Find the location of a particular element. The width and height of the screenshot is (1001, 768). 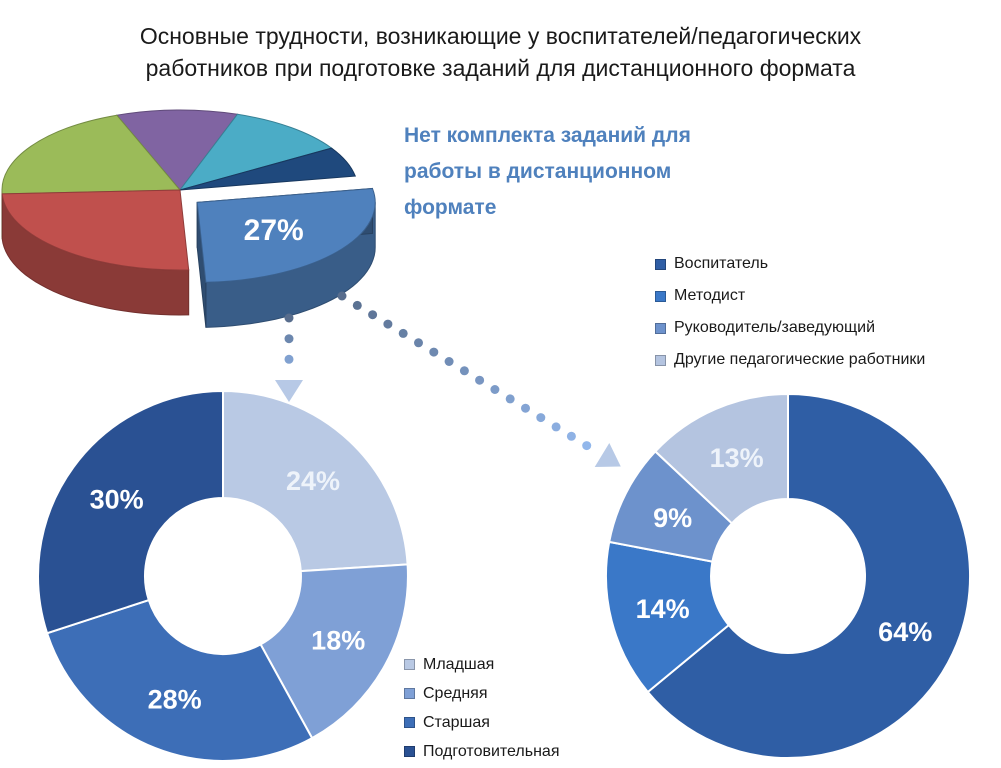

legend-item: Средняя is located at coordinates (481, 693).